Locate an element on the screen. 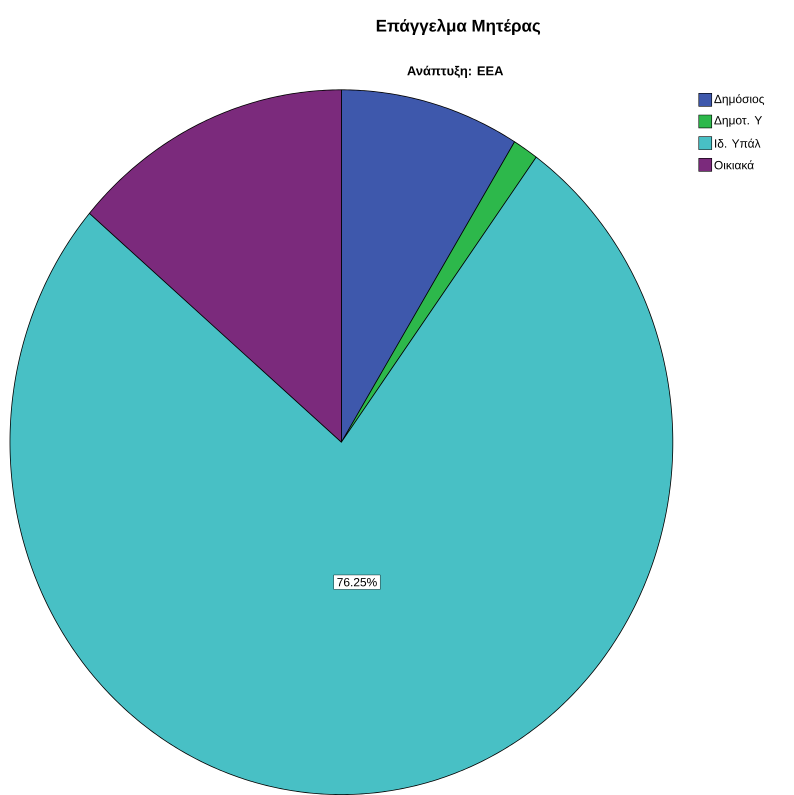  legend-label: Δημόσιος is located at coordinates (739, 100).